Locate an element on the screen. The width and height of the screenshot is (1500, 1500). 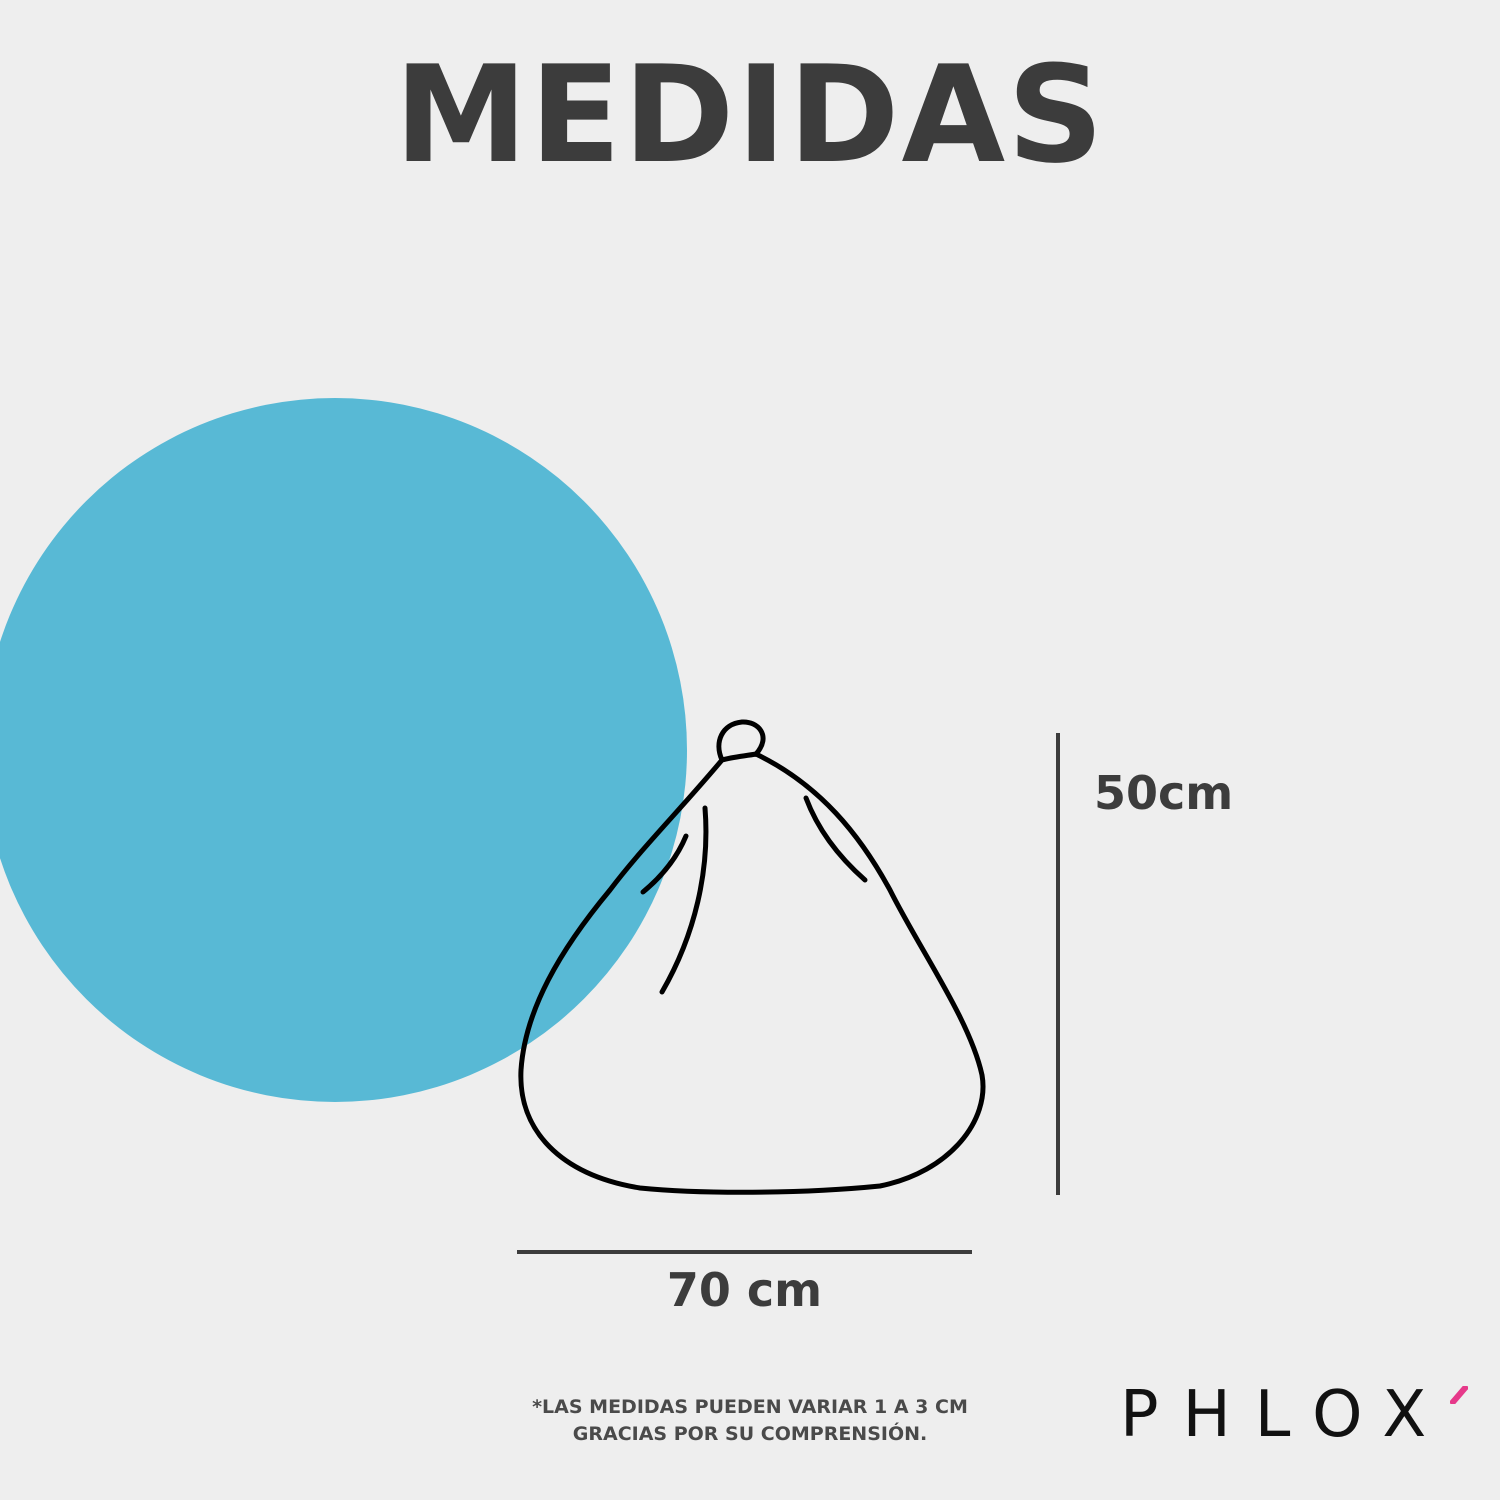
brand-logo: PHLOX is located at coordinates (1300, 1415).